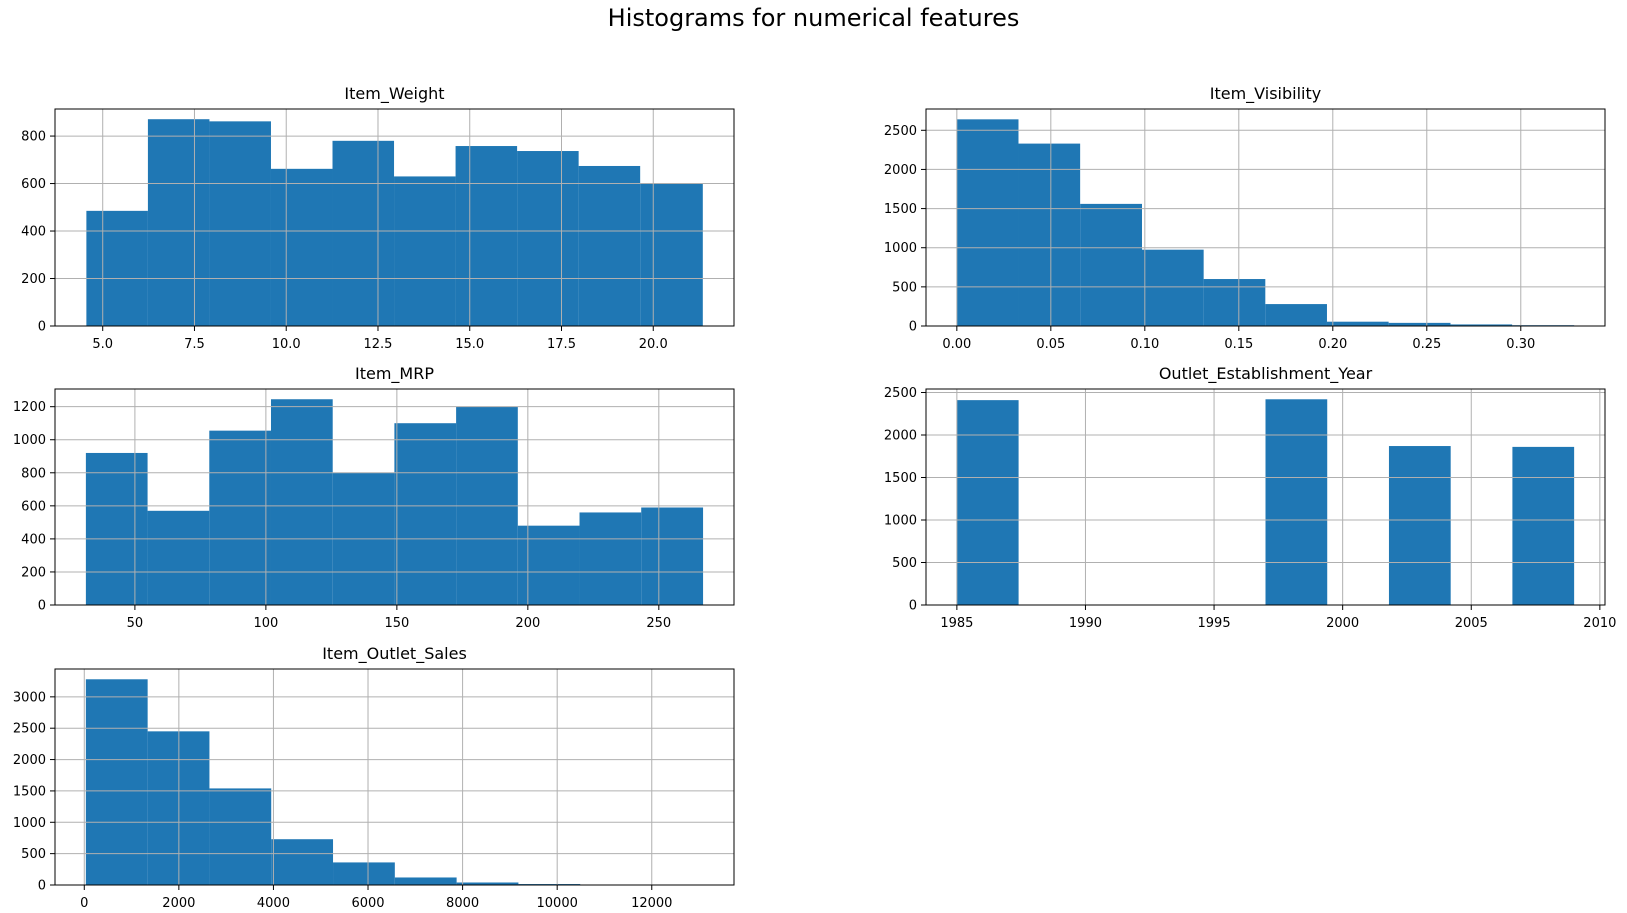 The height and width of the screenshot is (913, 1627). I want to click on figure-title: Histograms for numerical features, so click(813, 18).